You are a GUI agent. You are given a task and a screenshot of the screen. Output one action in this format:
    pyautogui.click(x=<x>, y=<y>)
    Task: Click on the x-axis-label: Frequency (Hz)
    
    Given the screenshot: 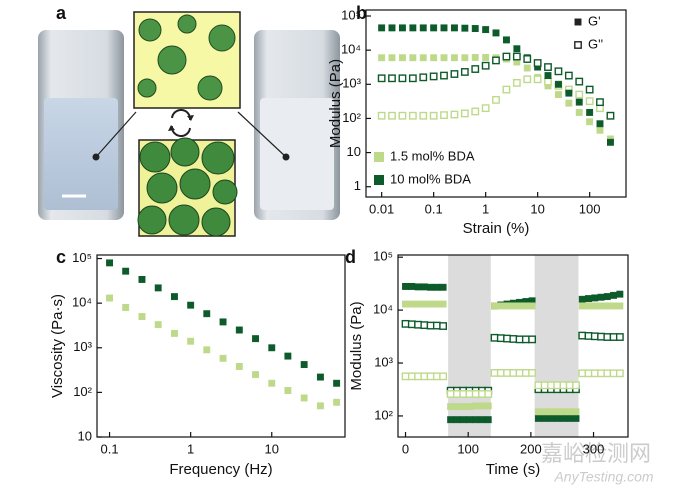 What is the action you would take?
    pyautogui.click(x=220, y=469)
    